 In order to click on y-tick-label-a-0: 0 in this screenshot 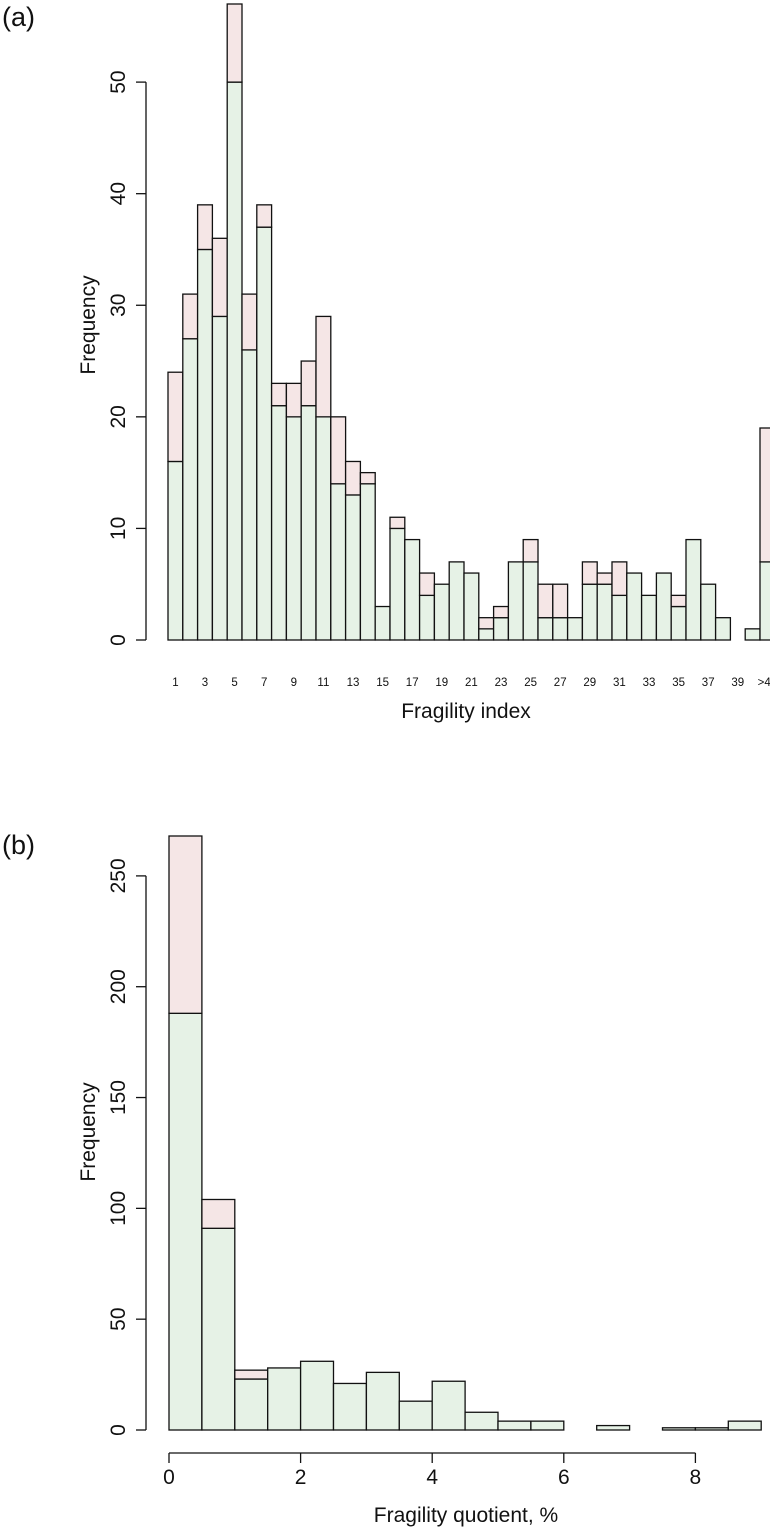, I will do `click(118, 640)`.